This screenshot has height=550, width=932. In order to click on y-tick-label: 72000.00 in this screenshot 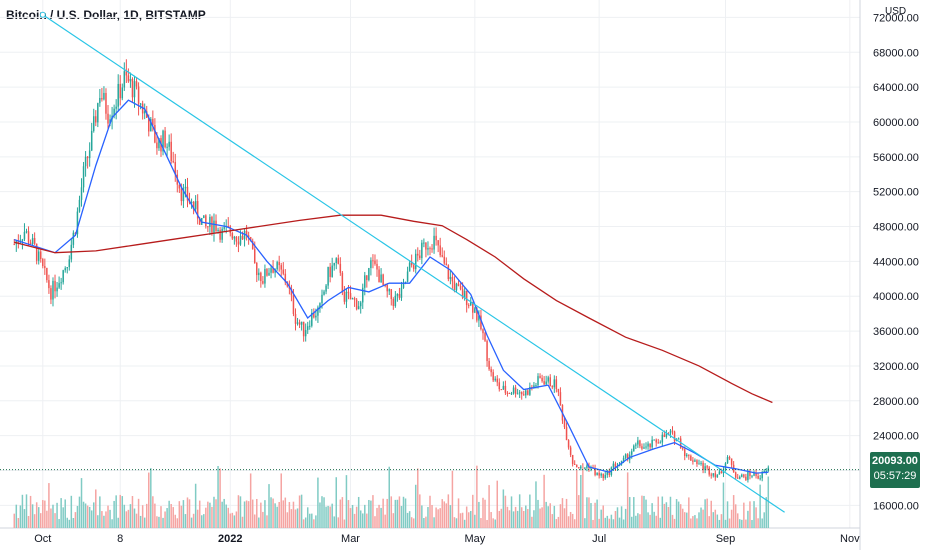, I will do `click(896, 18)`.